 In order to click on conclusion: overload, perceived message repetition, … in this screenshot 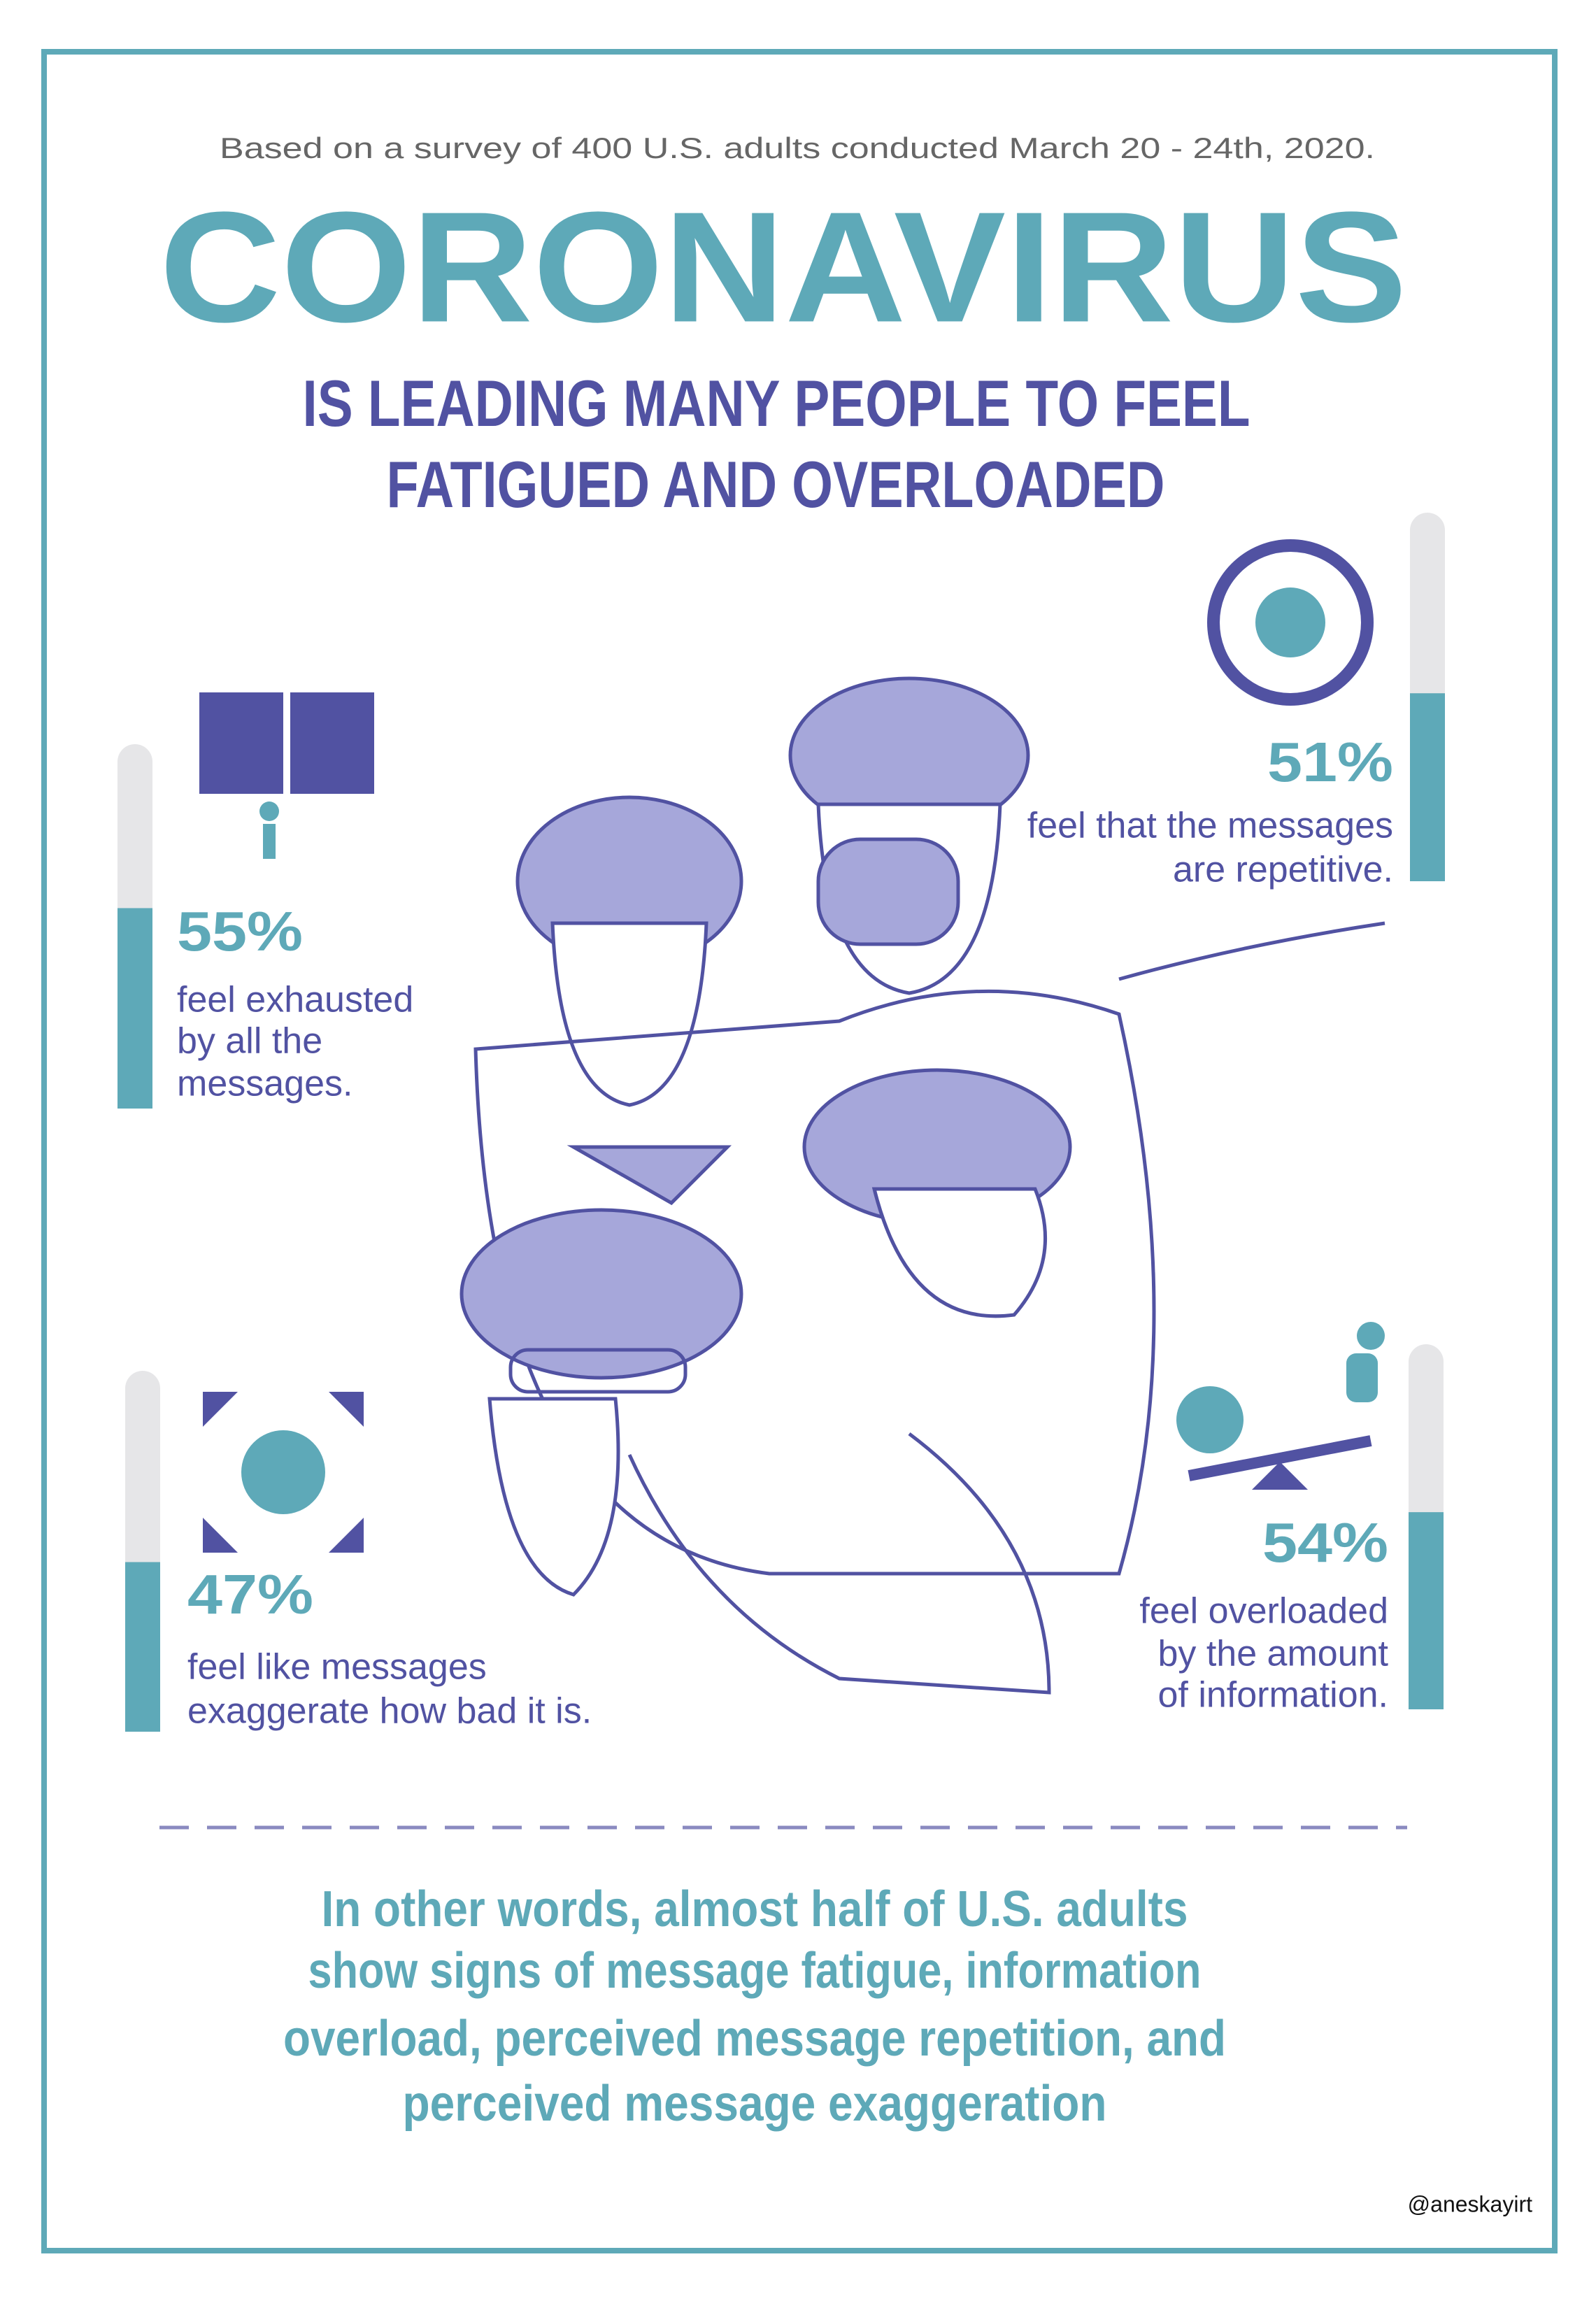, I will do `click(754, 2039)`.